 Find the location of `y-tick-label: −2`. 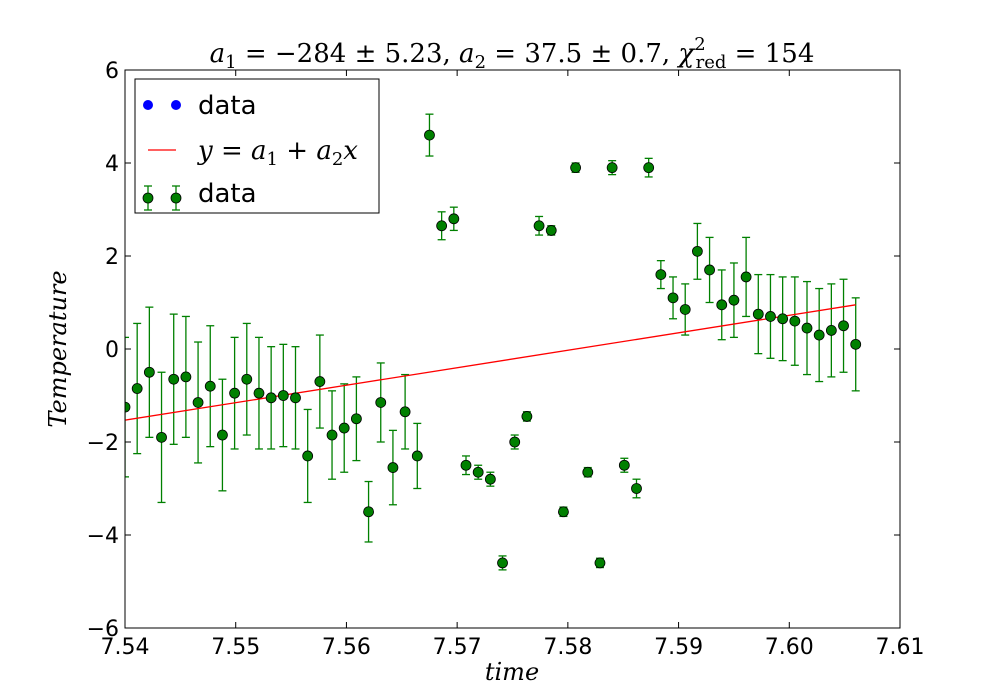

y-tick-label: −2 is located at coordinates (103, 443).